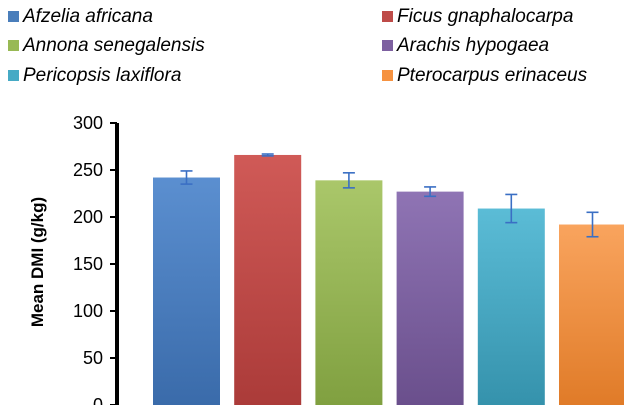 The height and width of the screenshot is (405, 624). I want to click on y-axis-ticks: 0 50 100 150 200 250 300, so click(95, 259).